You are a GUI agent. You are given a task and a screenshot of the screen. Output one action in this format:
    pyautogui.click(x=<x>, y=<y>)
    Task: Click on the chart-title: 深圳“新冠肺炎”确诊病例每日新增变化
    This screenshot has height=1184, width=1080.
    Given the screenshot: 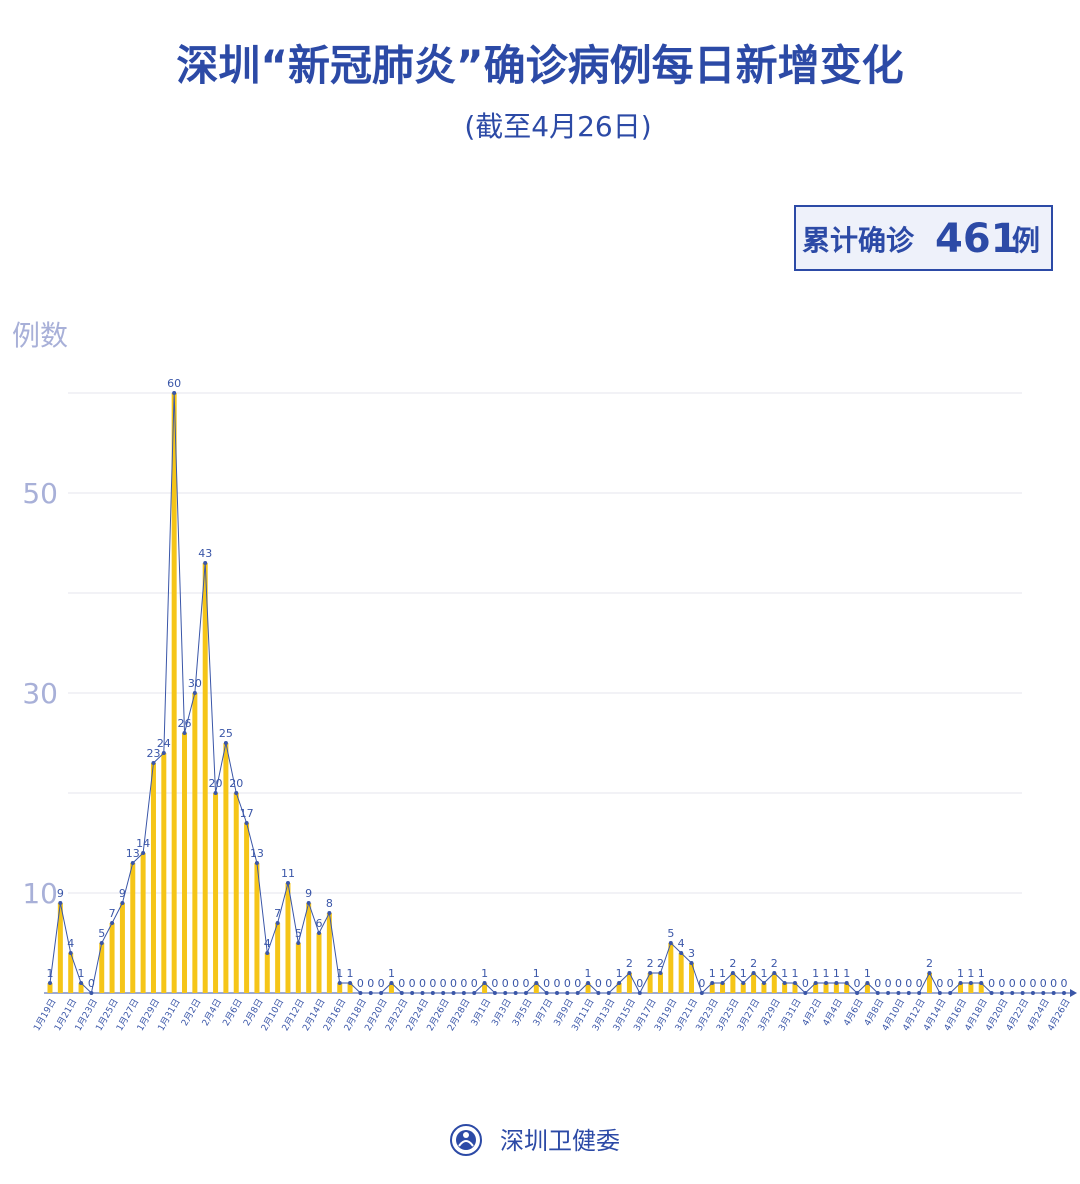 What is the action you would take?
    pyautogui.click(x=539, y=65)
    